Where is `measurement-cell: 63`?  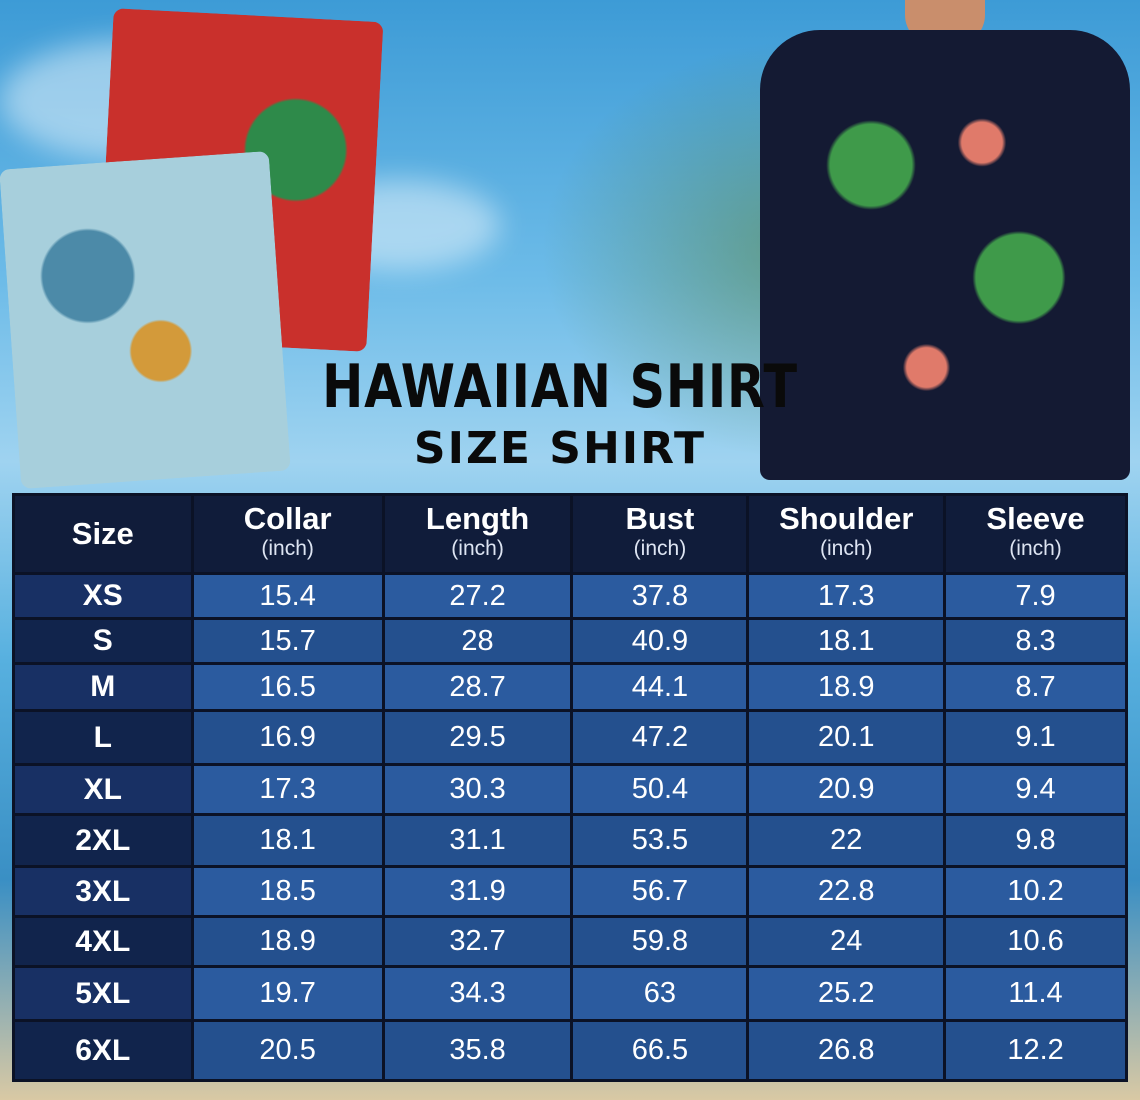
measurement-cell: 63 is located at coordinates (660, 993).